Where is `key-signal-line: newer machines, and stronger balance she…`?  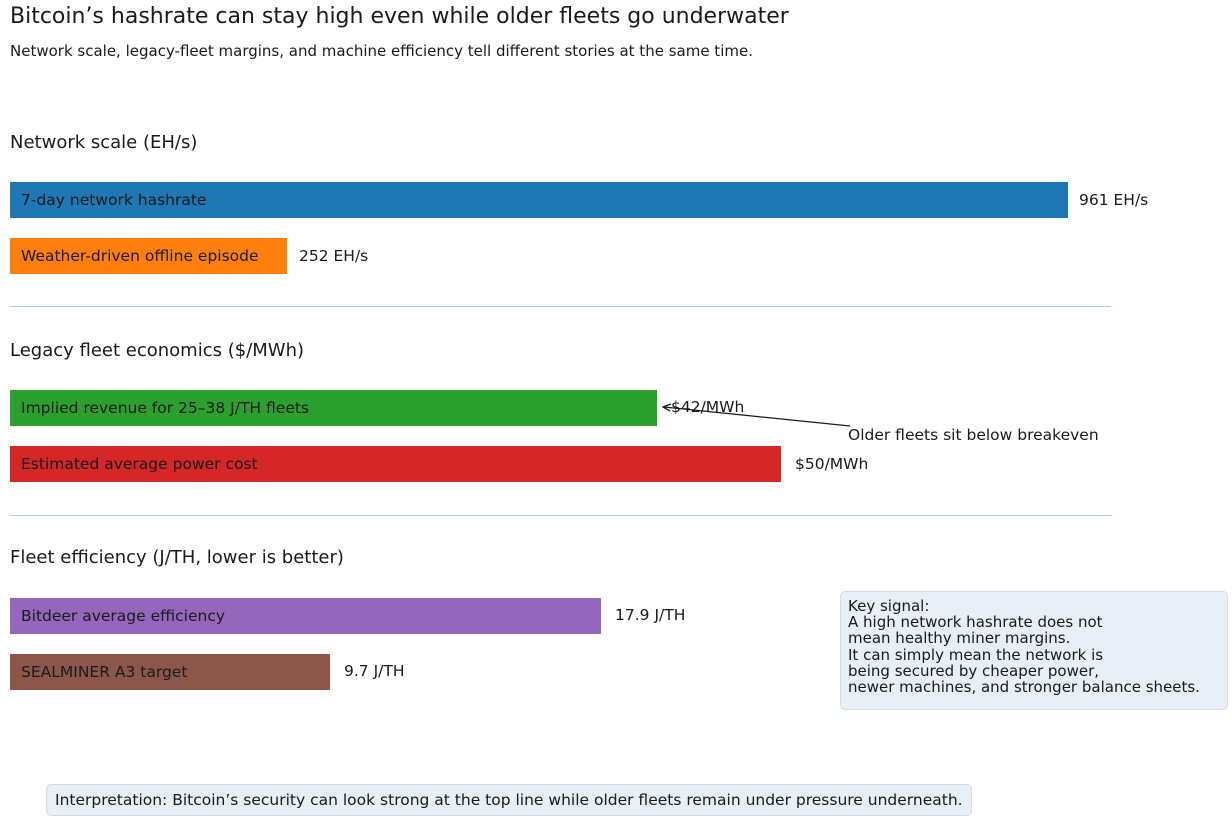 key-signal-line: newer machines, and stronger balance she… is located at coordinates (1024, 687).